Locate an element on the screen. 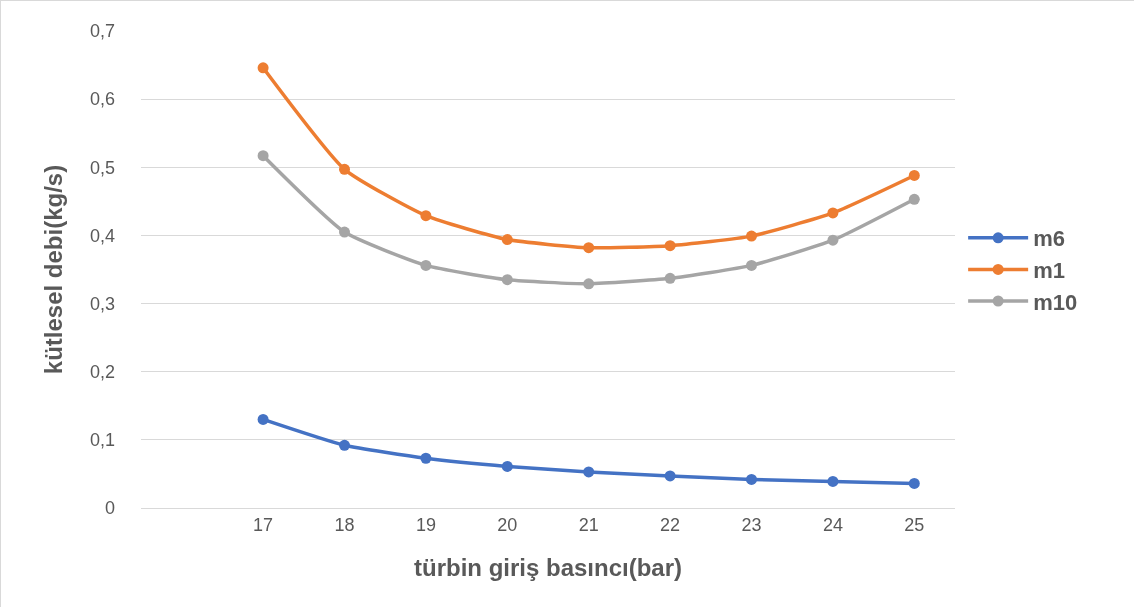 Image resolution: width=1134 pixels, height=607 pixels. y-tick-label: 0,6 is located at coordinates (102, 99).